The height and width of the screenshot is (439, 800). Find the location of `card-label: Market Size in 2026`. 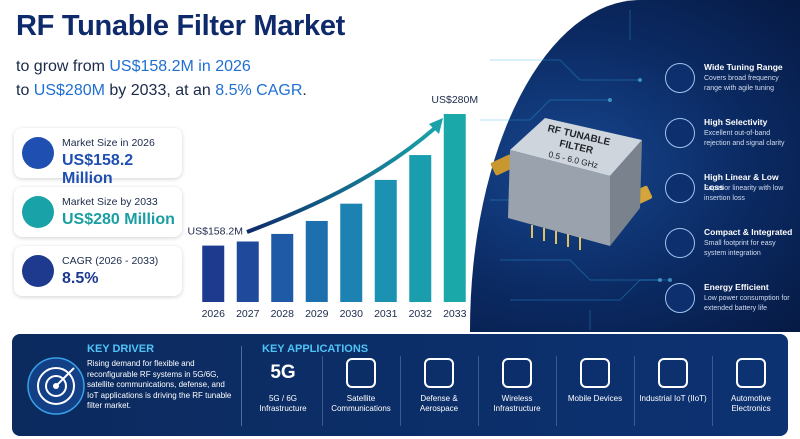

card-label: Market Size in 2026 is located at coordinates (108, 143).